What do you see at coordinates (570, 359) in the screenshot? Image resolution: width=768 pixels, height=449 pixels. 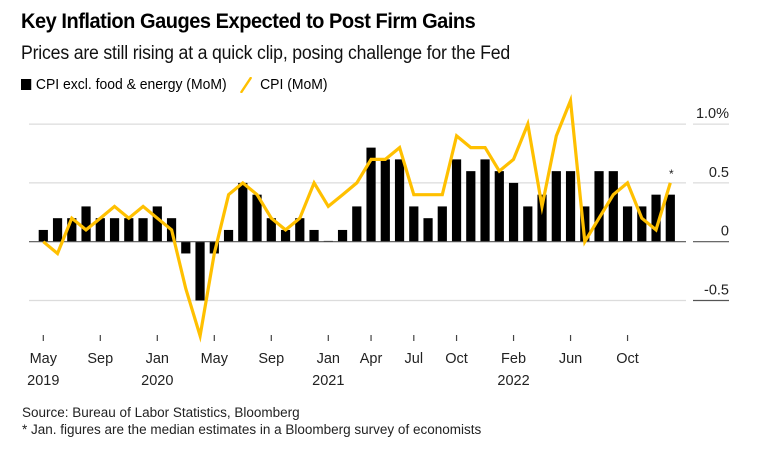 I see `x-tick-label: Jun` at bounding box center [570, 359].